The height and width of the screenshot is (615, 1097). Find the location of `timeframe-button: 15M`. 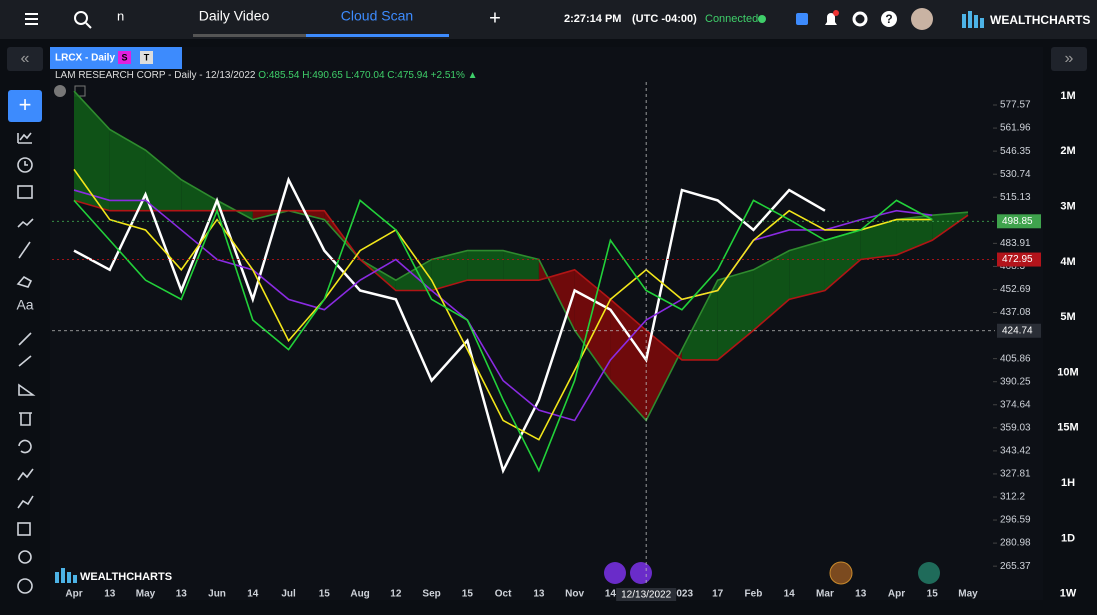

timeframe-button: 15M is located at coordinates (1067, 428).